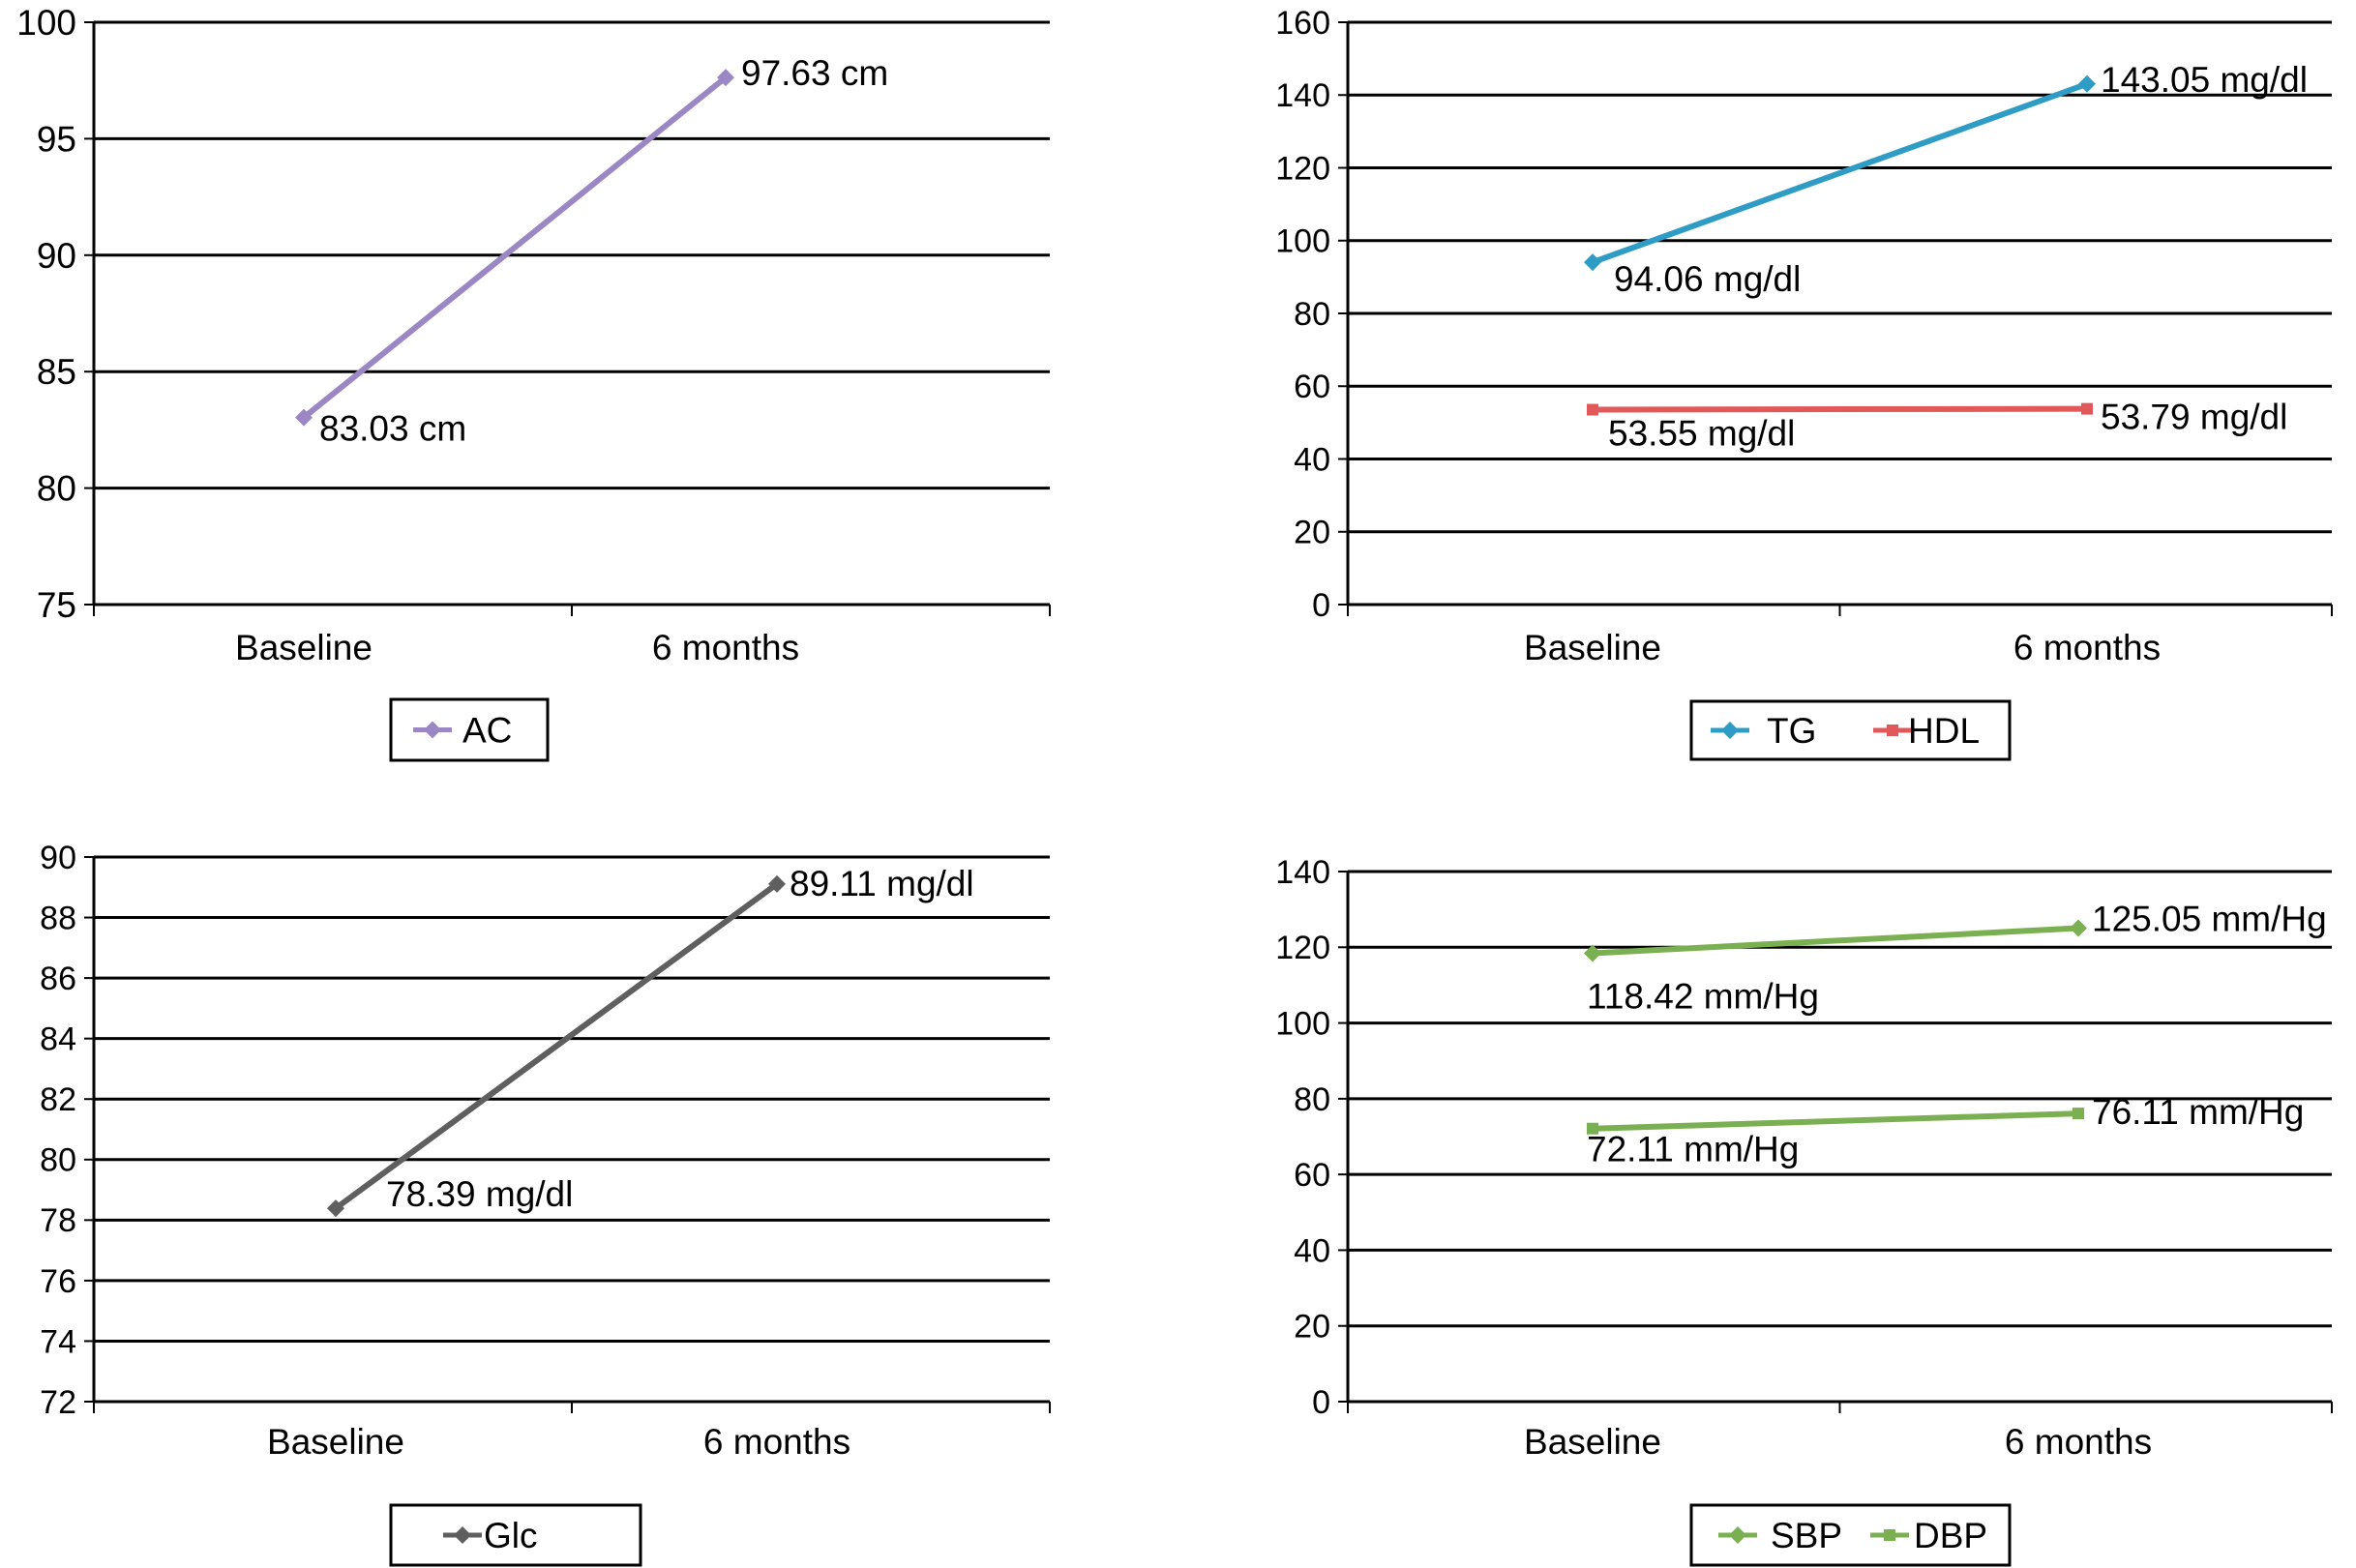 The height and width of the screenshot is (1568, 2356). What do you see at coordinates (1840, 409) in the screenshot?
I see `series-line-hdl` at bounding box center [1840, 409].